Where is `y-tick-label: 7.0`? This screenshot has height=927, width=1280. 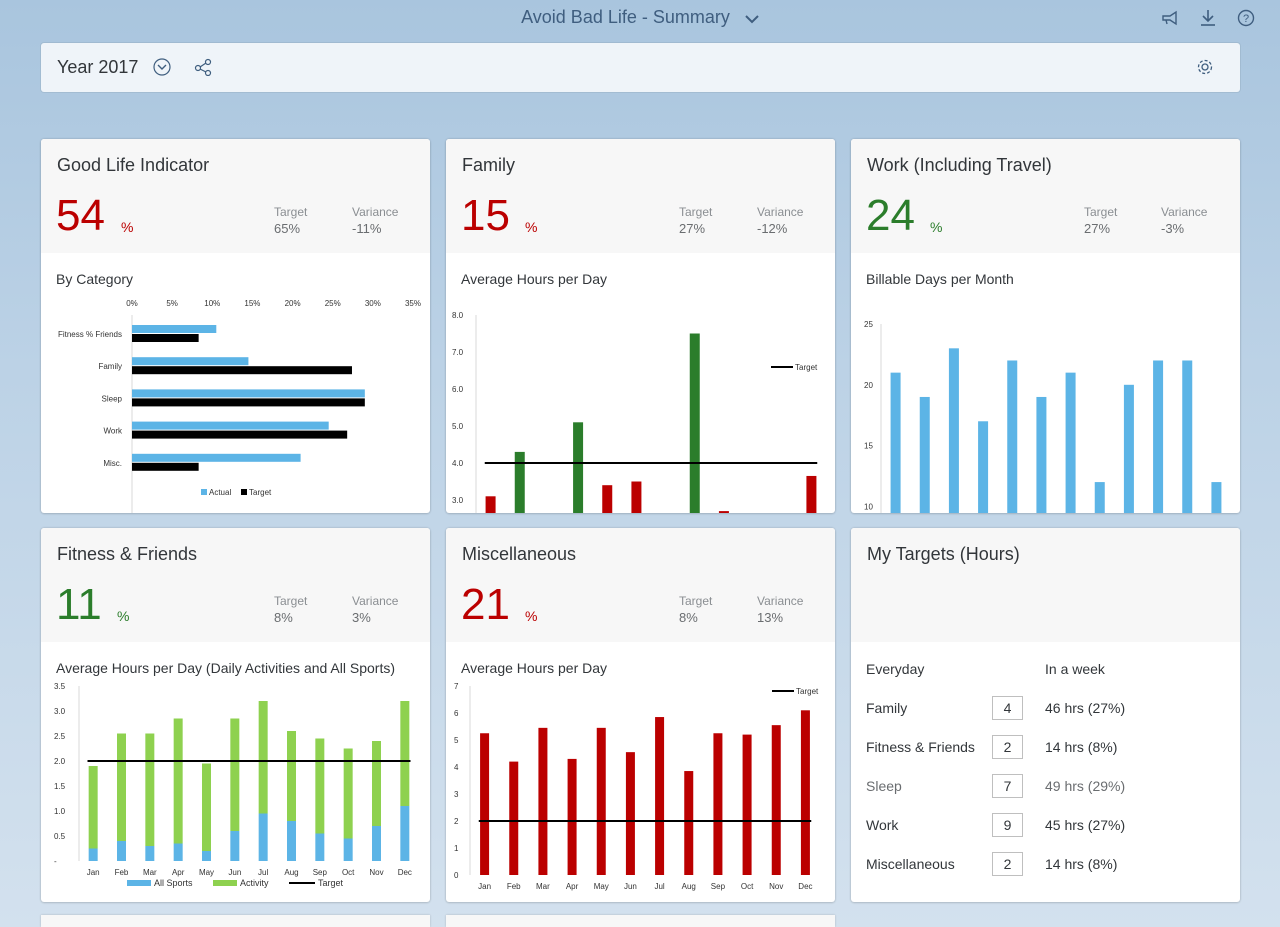 y-tick-label: 7.0 is located at coordinates (458, 352).